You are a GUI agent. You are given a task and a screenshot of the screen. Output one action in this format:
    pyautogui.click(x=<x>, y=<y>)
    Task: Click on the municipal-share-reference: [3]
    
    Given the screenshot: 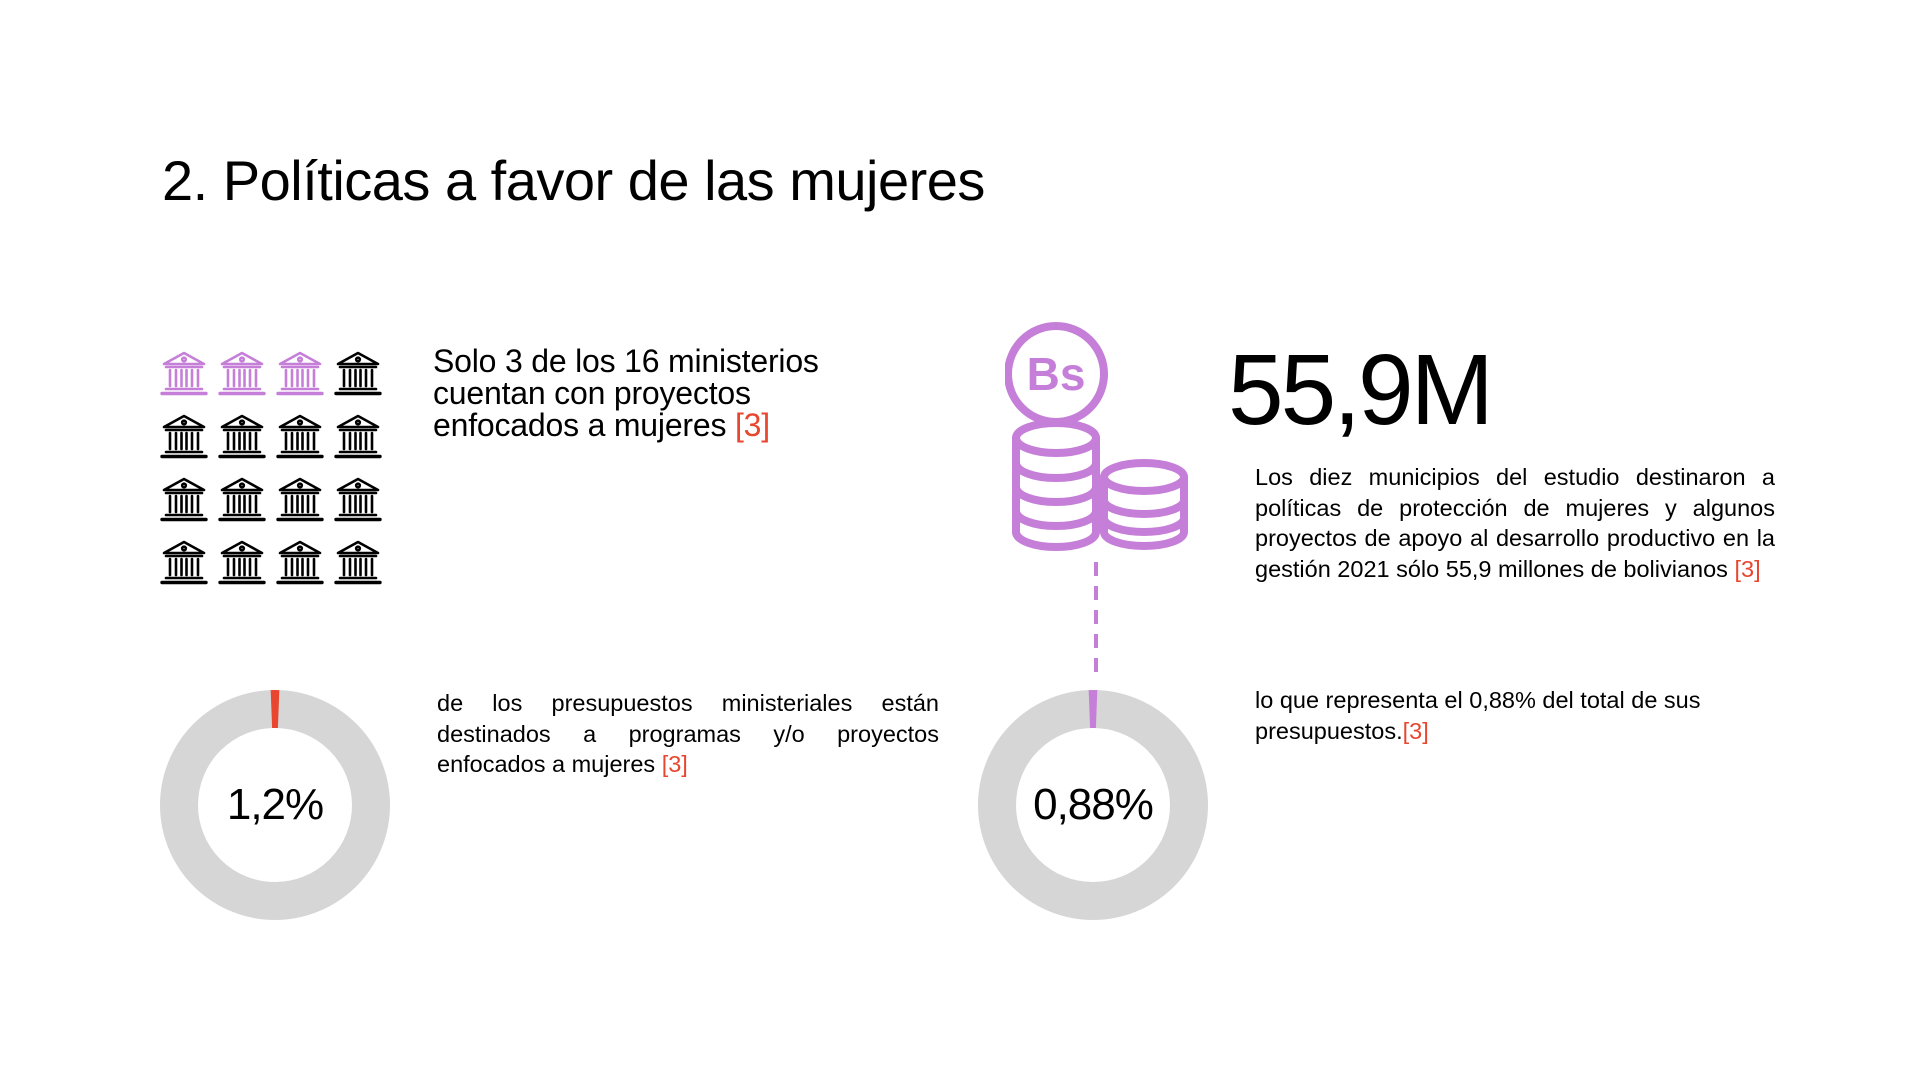 What is the action you would take?
    pyautogui.click(x=1415, y=730)
    